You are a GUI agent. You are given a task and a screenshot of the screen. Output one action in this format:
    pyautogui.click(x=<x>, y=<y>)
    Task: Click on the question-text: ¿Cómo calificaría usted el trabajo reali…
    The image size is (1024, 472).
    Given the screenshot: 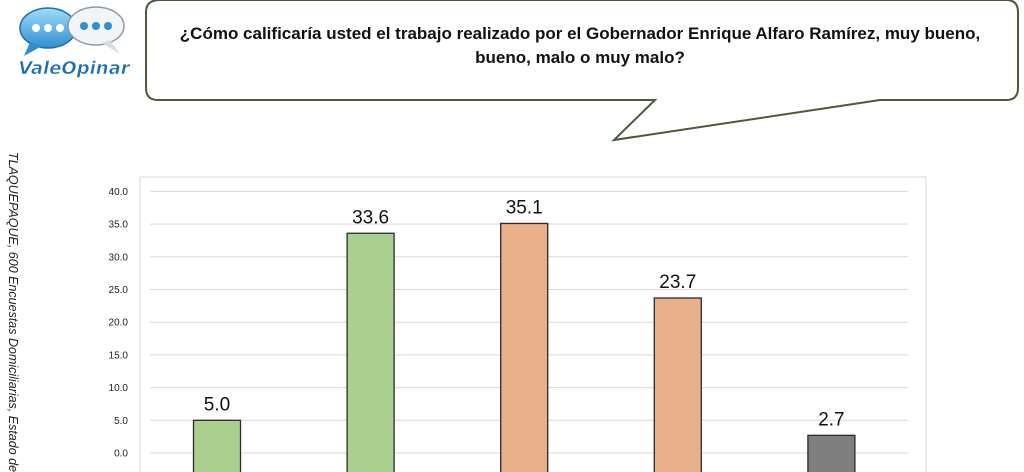 What is the action you would take?
    pyautogui.click(x=580, y=45)
    